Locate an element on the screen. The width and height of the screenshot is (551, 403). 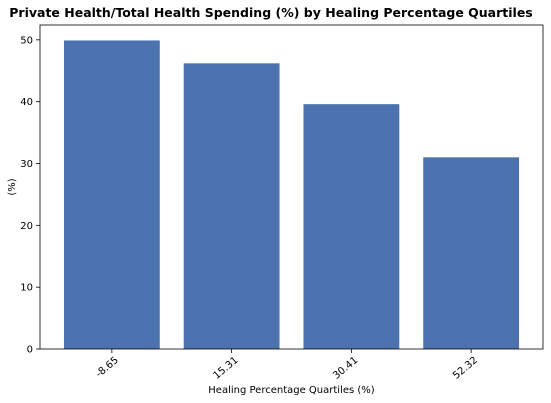
x-tick-label: 52.32 is located at coordinates (465, 368).